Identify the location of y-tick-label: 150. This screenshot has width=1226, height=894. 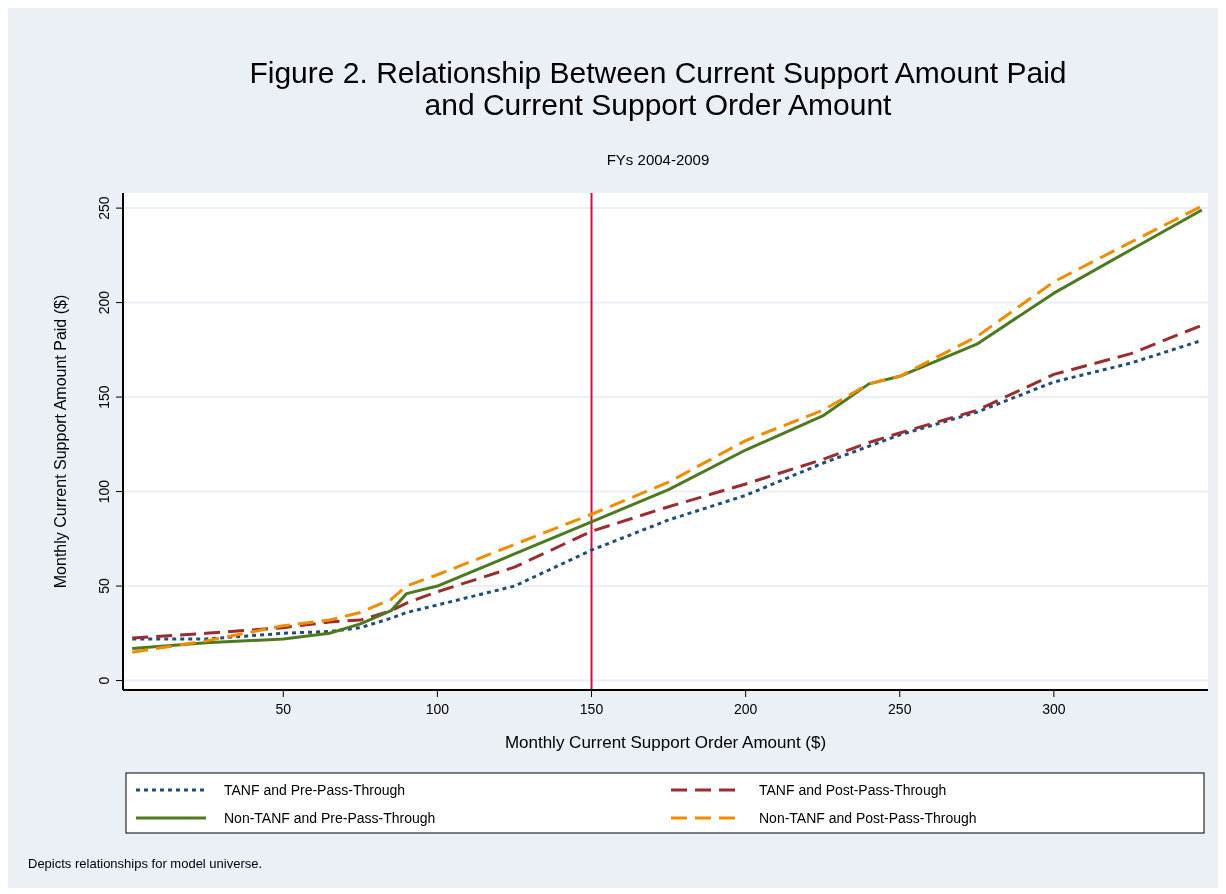
(104, 397).